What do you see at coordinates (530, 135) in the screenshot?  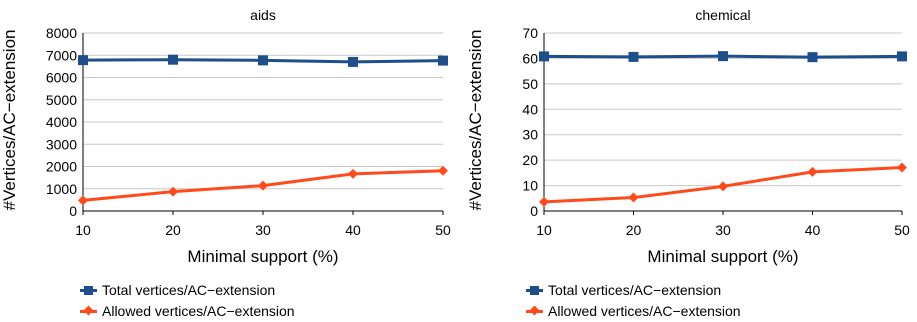 I see `y-tick-label: 30` at bounding box center [530, 135].